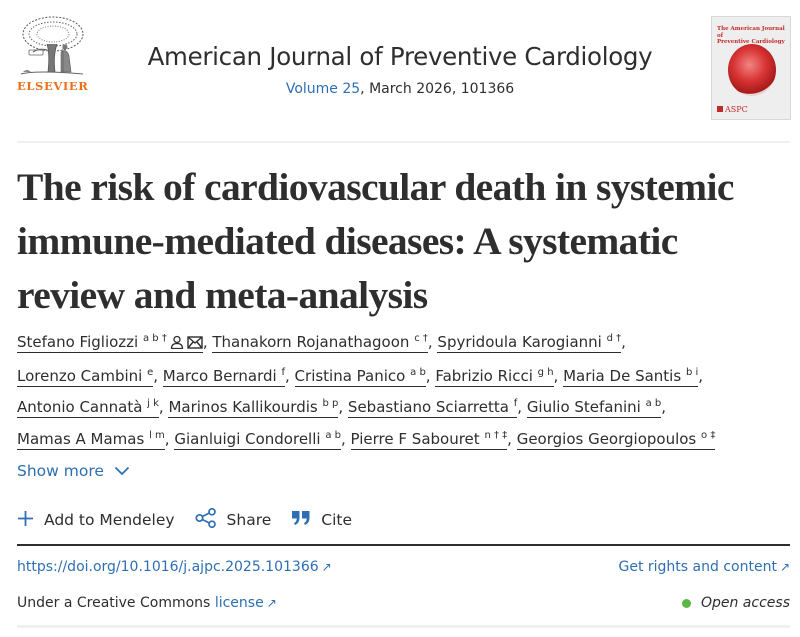  I want to click on elsevier-tree-icon, so click(52, 45).